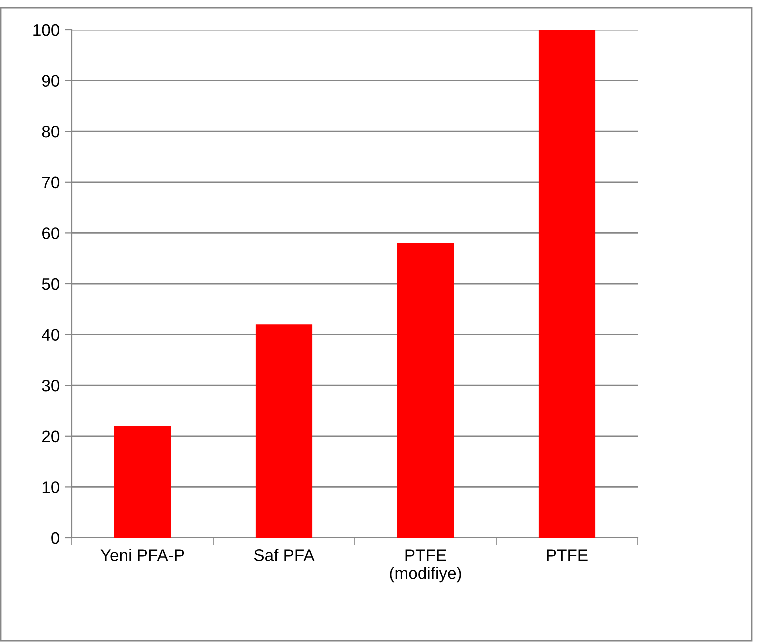 The width and height of the screenshot is (781, 642). I want to click on x-tick-label: PTFE (modifiye), so click(426, 566).